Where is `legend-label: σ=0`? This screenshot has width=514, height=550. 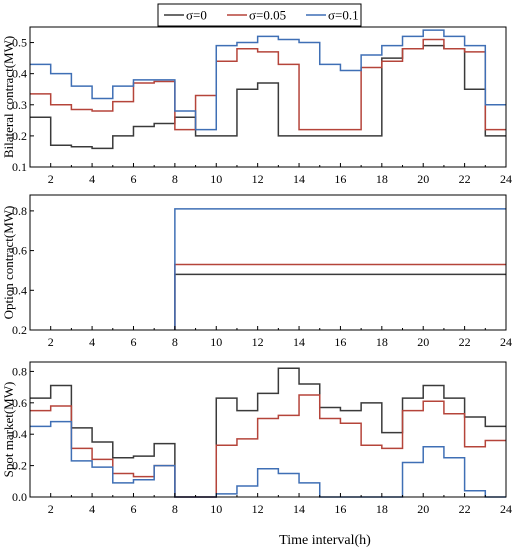 legend-label: σ=0 is located at coordinates (196, 15).